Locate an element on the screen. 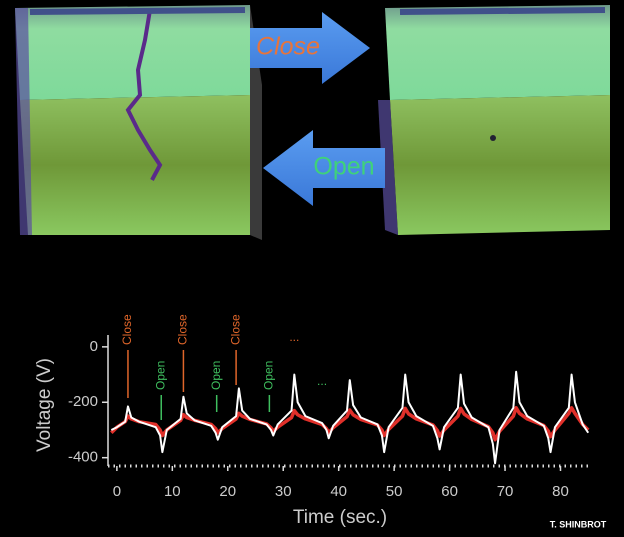 This screenshot has width=624, height=537. x-tick-label: 80 is located at coordinates (560, 491).